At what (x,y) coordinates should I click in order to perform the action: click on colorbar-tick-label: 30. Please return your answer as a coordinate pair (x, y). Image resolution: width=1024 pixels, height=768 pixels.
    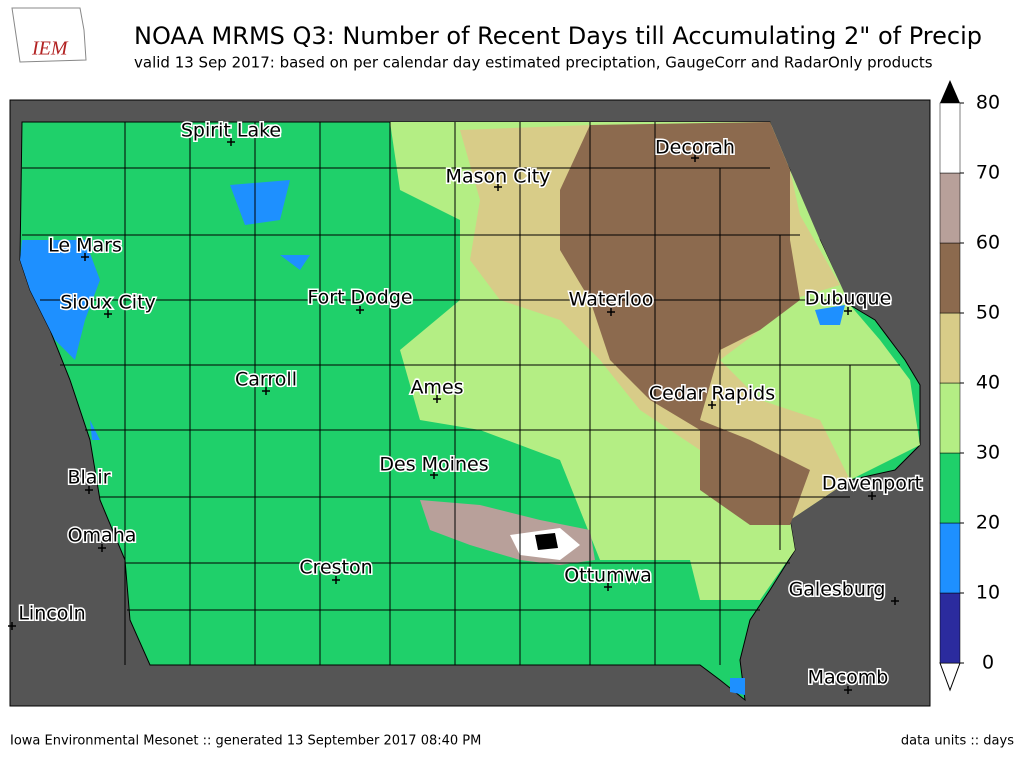
    Looking at the image, I should click on (988, 453).